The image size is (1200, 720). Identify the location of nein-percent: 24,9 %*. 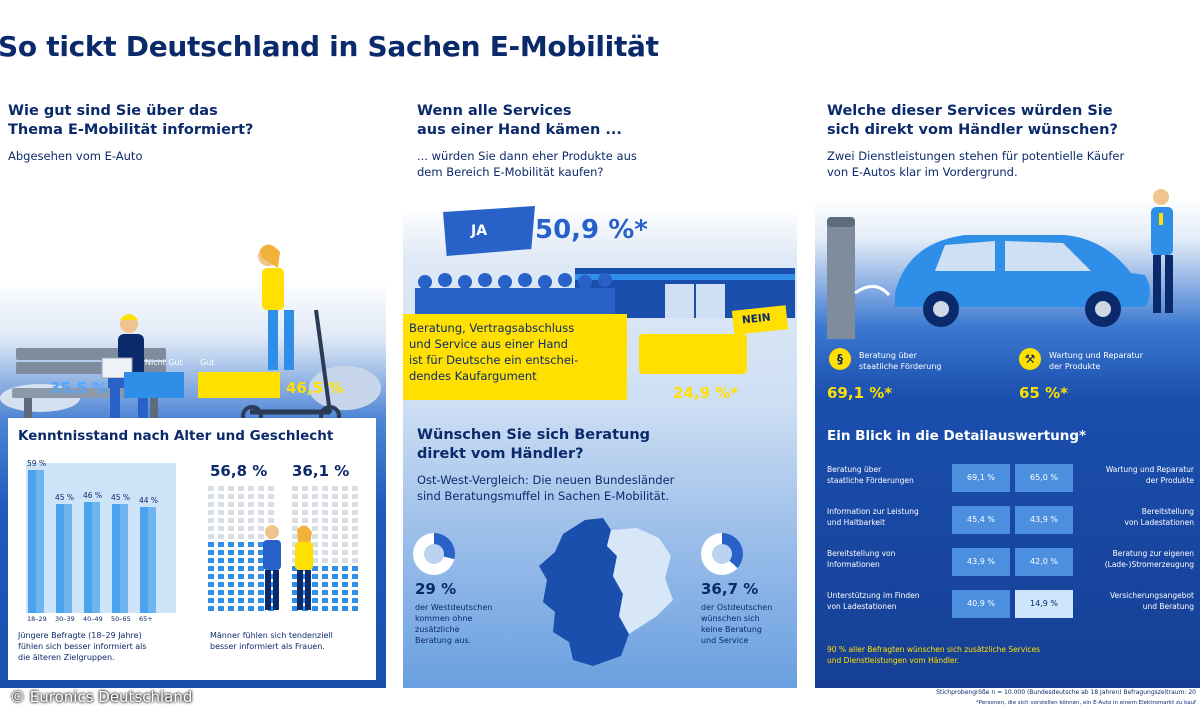
(706, 393).